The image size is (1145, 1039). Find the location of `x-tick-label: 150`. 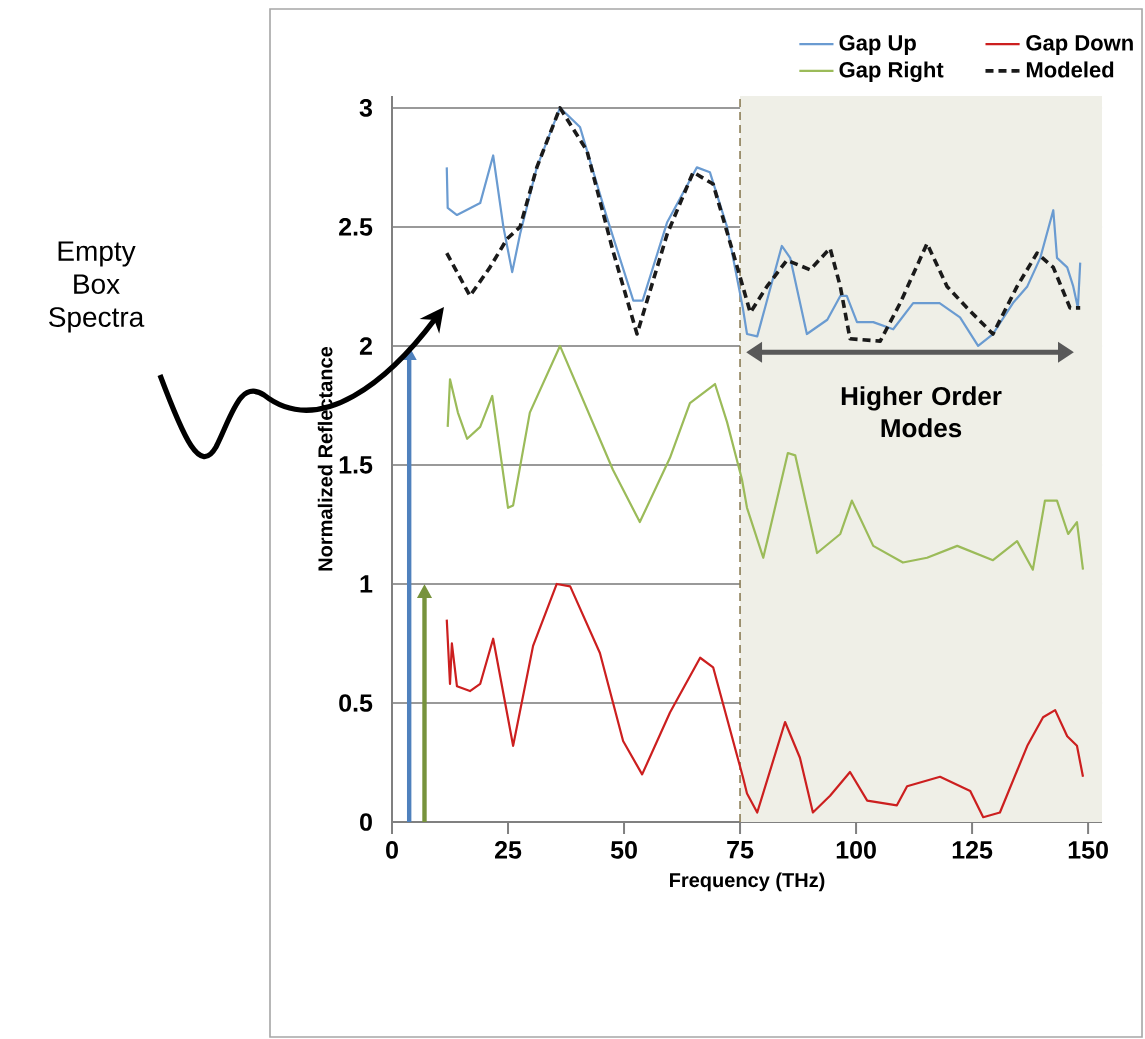

x-tick-label: 150 is located at coordinates (1088, 850).